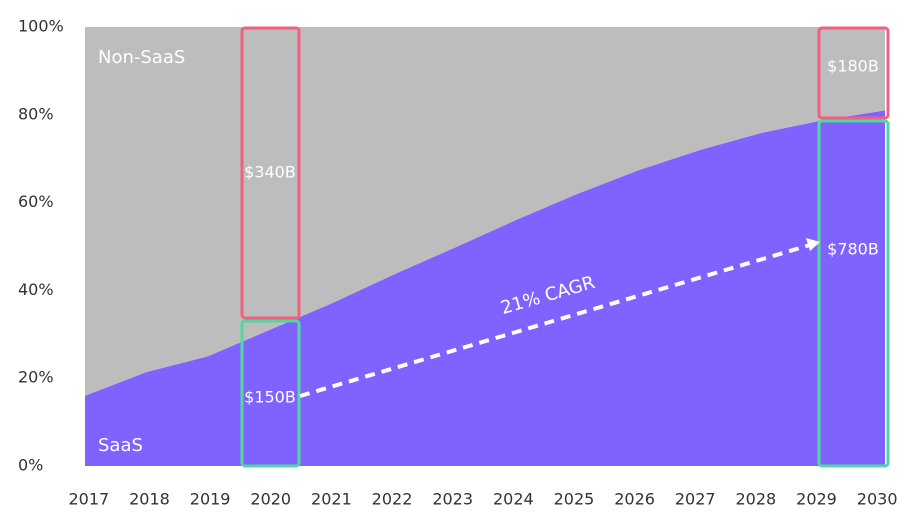  What do you see at coordinates (141, 57) in the screenshot?
I see `legend-label: Non-SaaS` at bounding box center [141, 57].